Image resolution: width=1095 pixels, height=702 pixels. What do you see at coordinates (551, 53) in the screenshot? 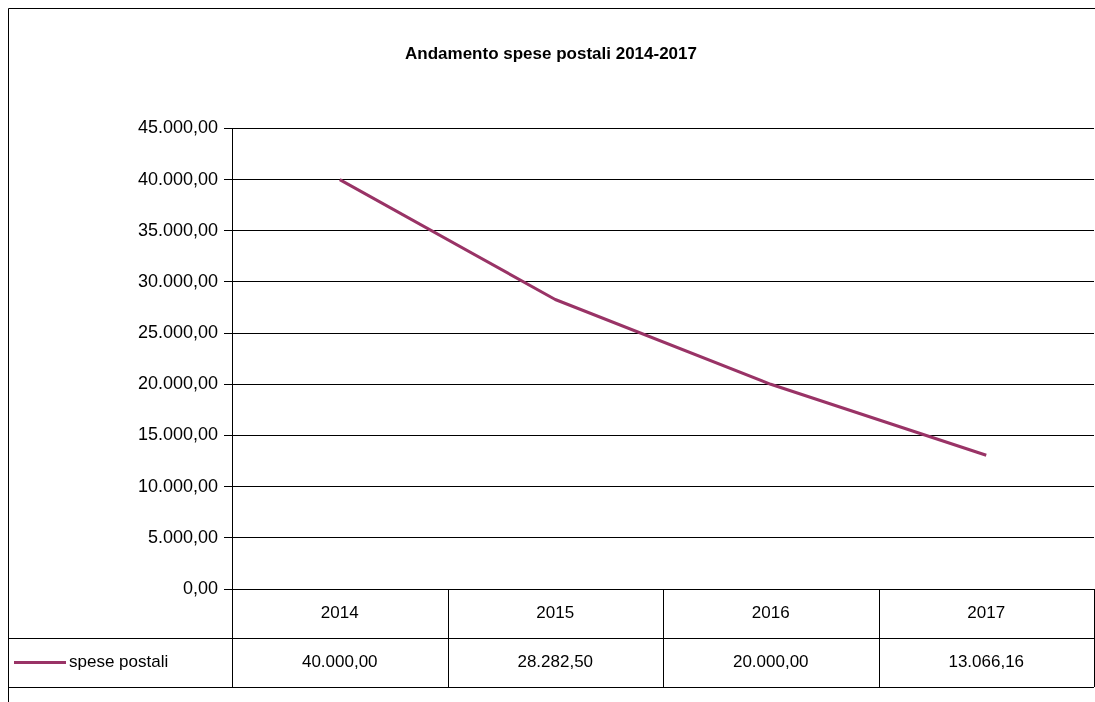
I see `chart-title: Andamento spese postali 2014-2017` at bounding box center [551, 53].